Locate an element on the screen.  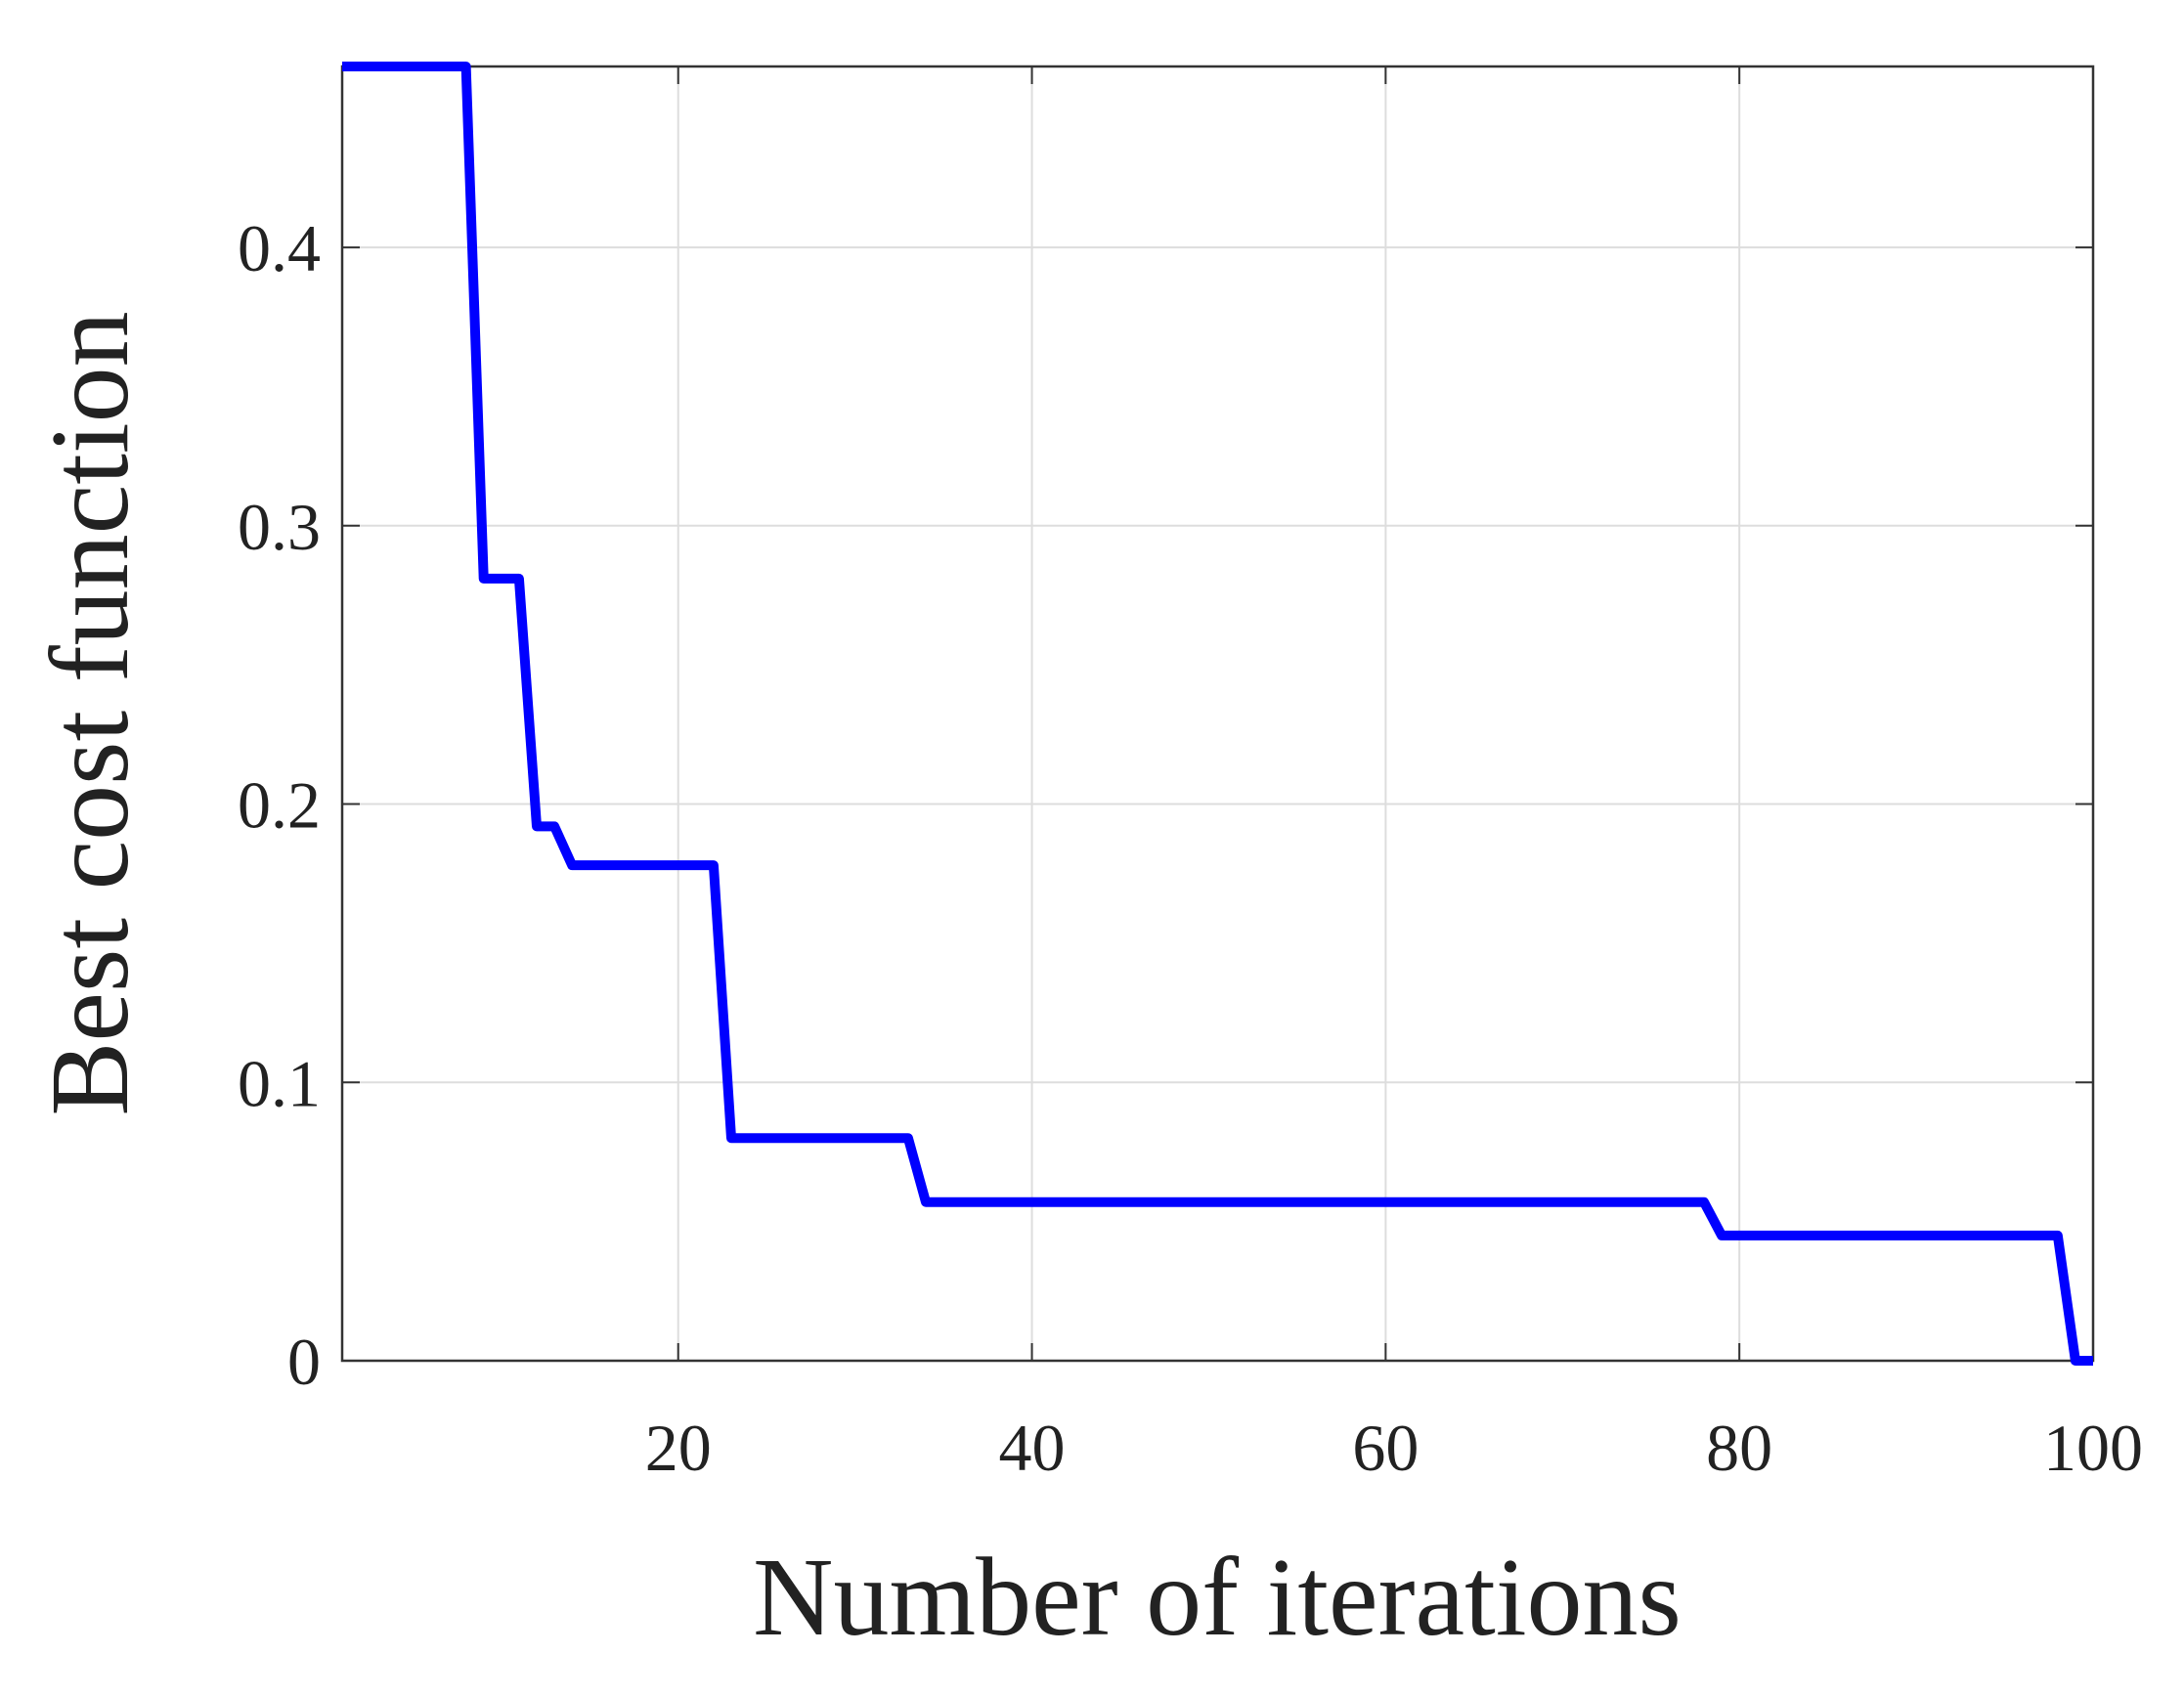
x-tick-label: 100 is located at coordinates (2093, 1448).